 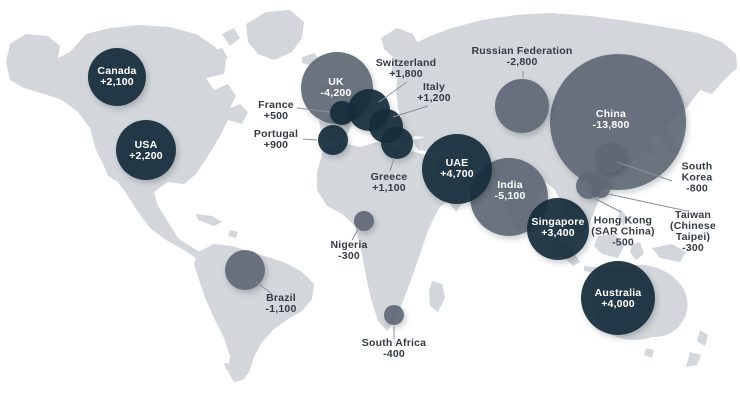 What do you see at coordinates (336, 87) in the screenshot?
I see `label-uk: UK -4,200` at bounding box center [336, 87].